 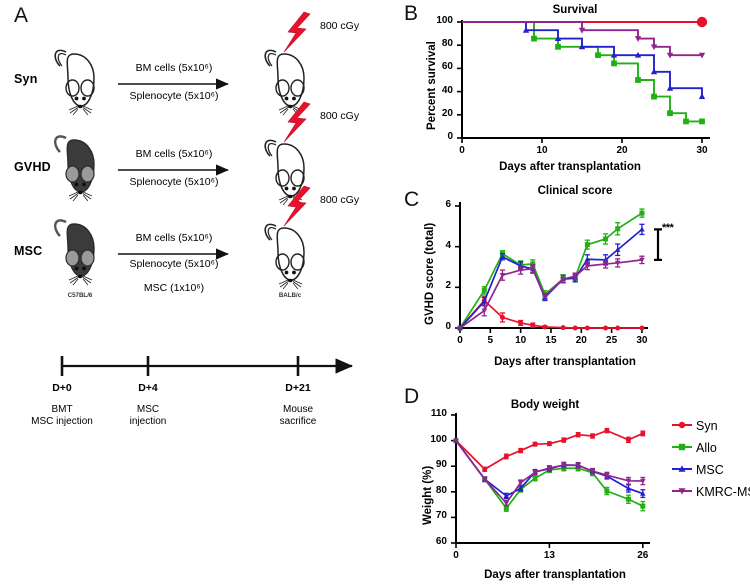 I want to click on panel-a-row-label-gvhd: GVHD, so click(x=32, y=167).